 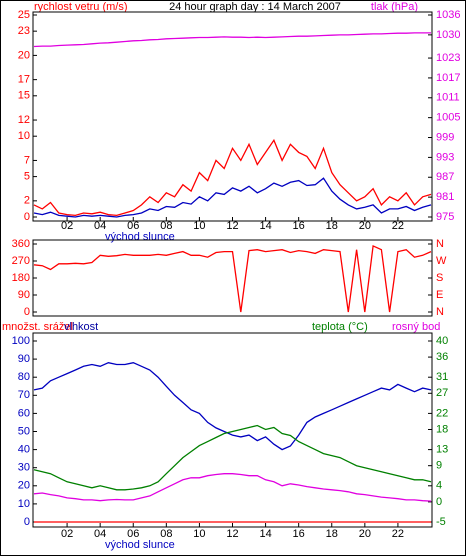 What do you see at coordinates (448, 15) in the screenshot?
I see `y2-tick-label: 1036` at bounding box center [448, 15].